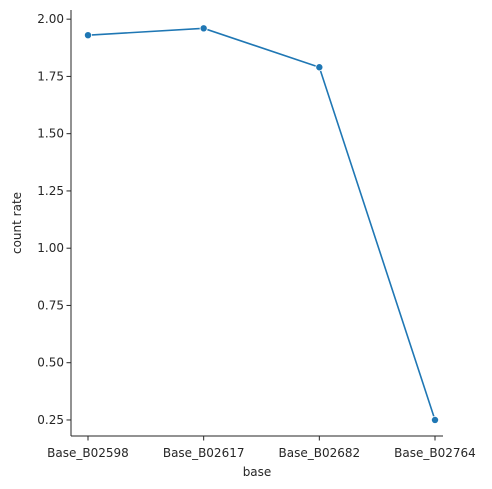 This screenshot has width=492, height=489. I want to click on y-tick-label: 0.25, so click(50, 420).